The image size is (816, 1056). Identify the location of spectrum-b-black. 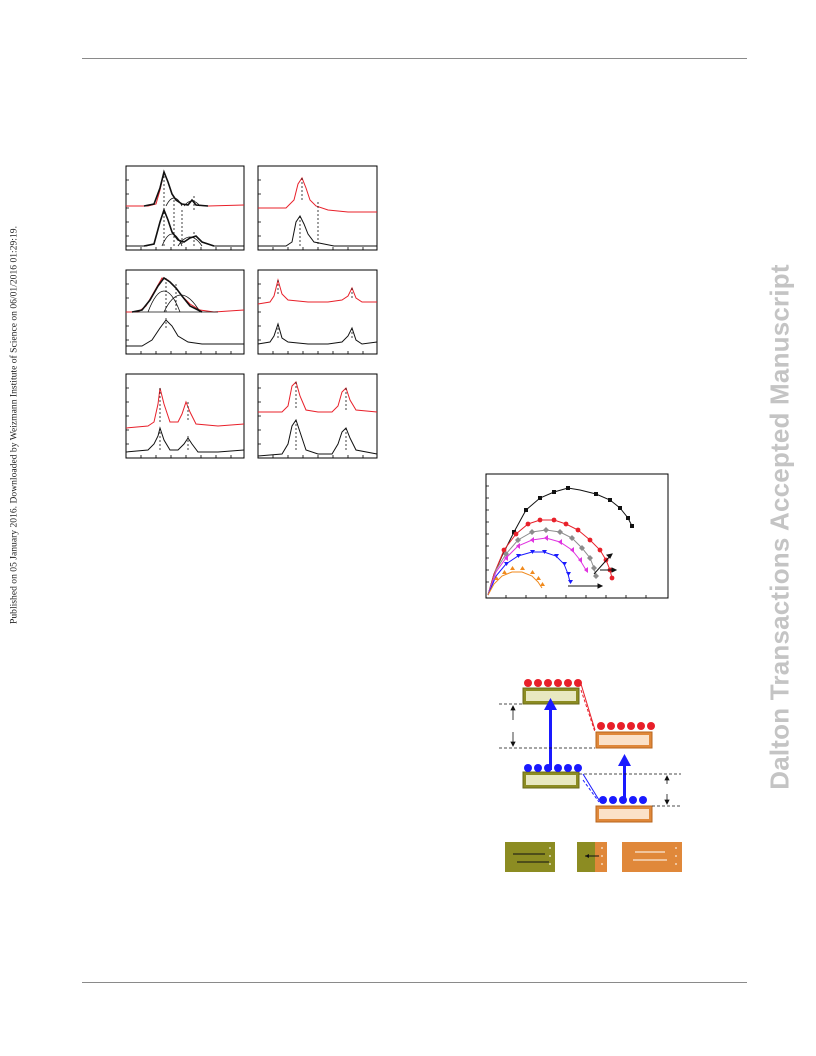
(317, 231).